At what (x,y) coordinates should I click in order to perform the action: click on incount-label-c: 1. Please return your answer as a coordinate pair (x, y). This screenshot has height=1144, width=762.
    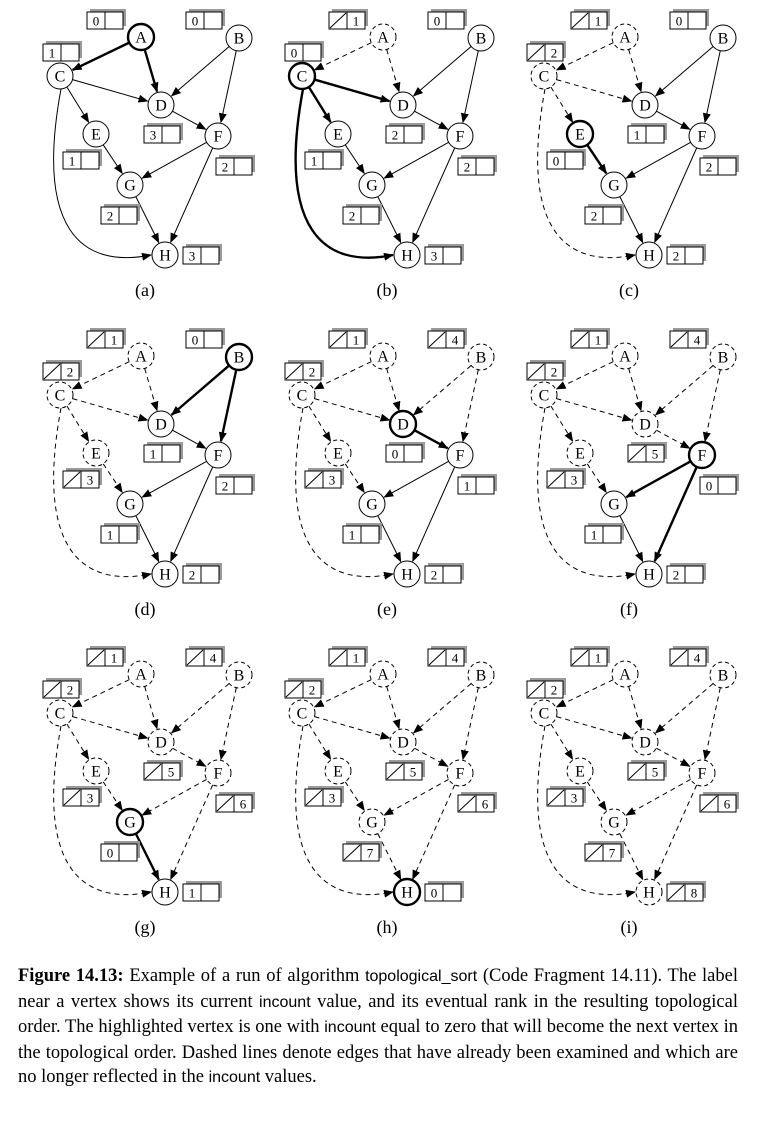
    Looking at the image, I should click on (62, 51).